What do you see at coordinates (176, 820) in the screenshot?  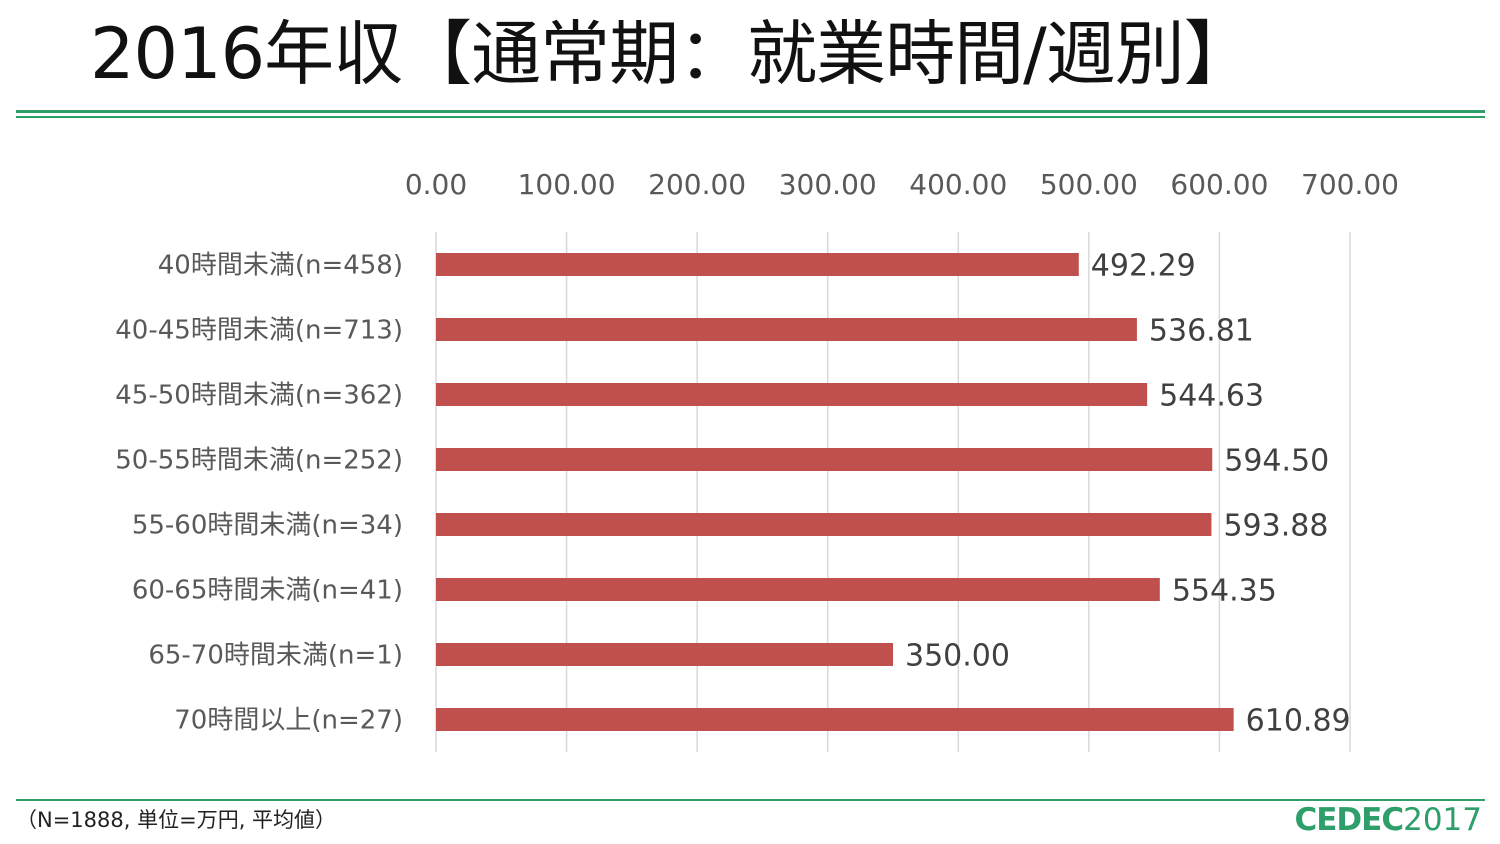 I see `footnote: （N=1888, 単位=万円, 平均値）` at bounding box center [176, 820].